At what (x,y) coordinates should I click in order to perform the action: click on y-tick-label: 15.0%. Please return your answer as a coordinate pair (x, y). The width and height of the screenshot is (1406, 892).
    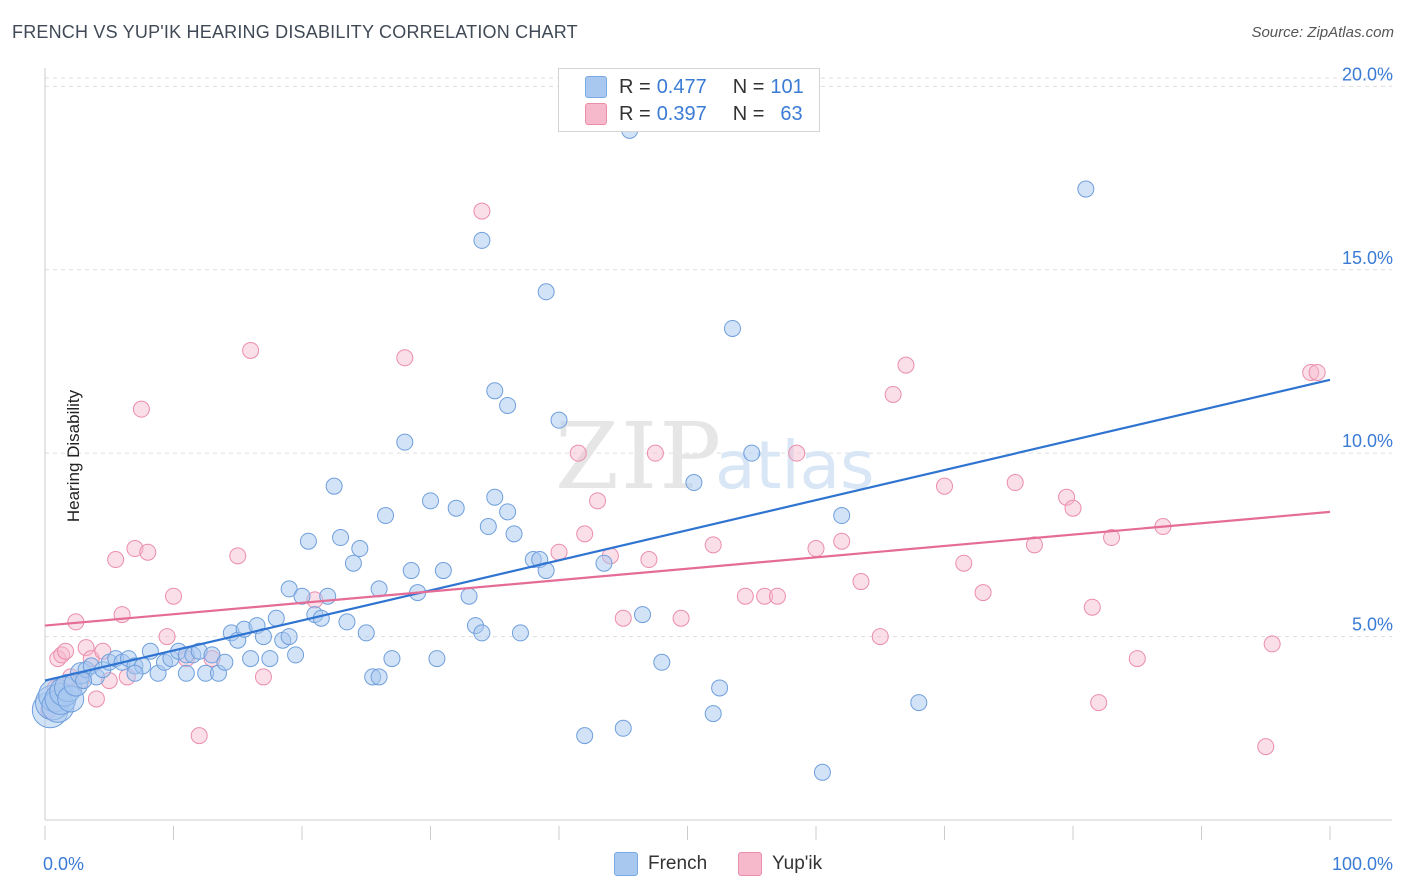
    Looking at the image, I should click on (1367, 258).